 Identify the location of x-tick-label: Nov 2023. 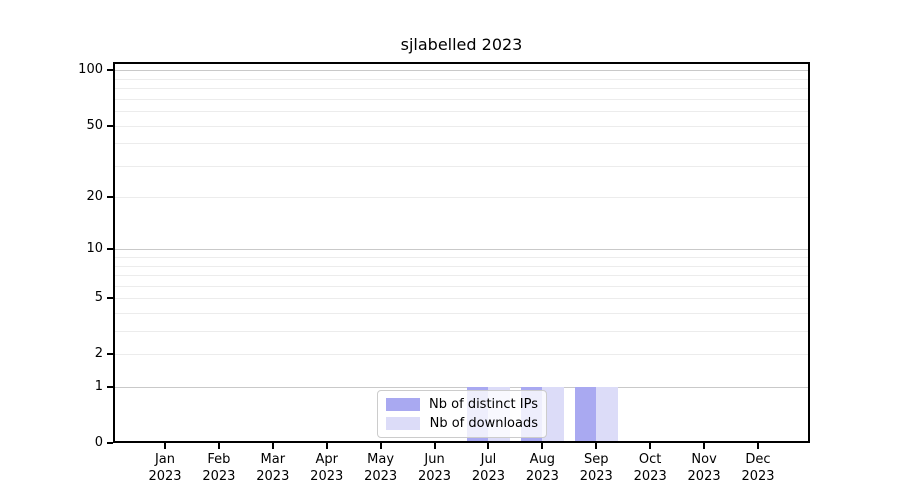
(704, 468).